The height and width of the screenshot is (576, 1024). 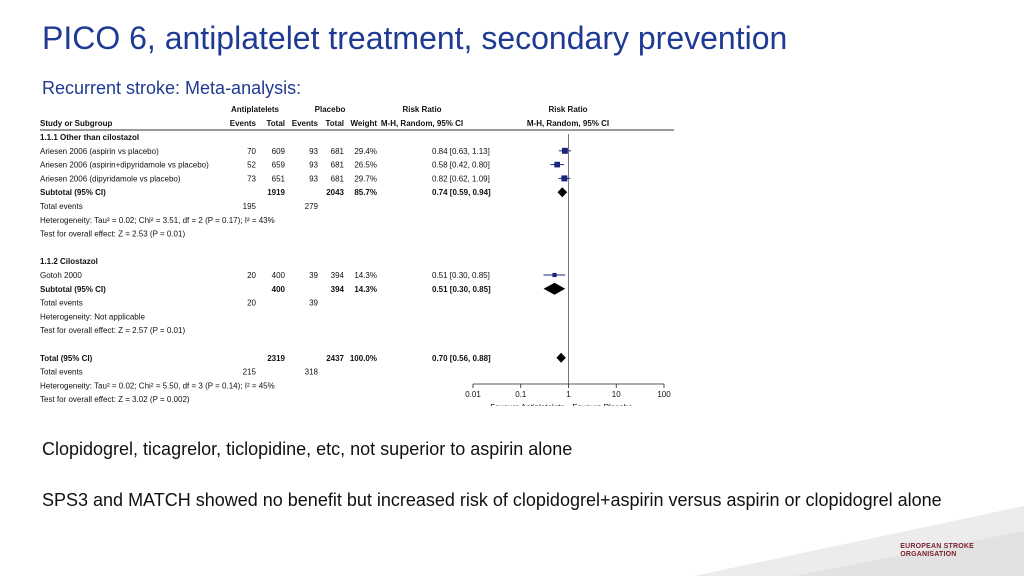 I want to click on weight-value: 85.7%, so click(x=365, y=192).